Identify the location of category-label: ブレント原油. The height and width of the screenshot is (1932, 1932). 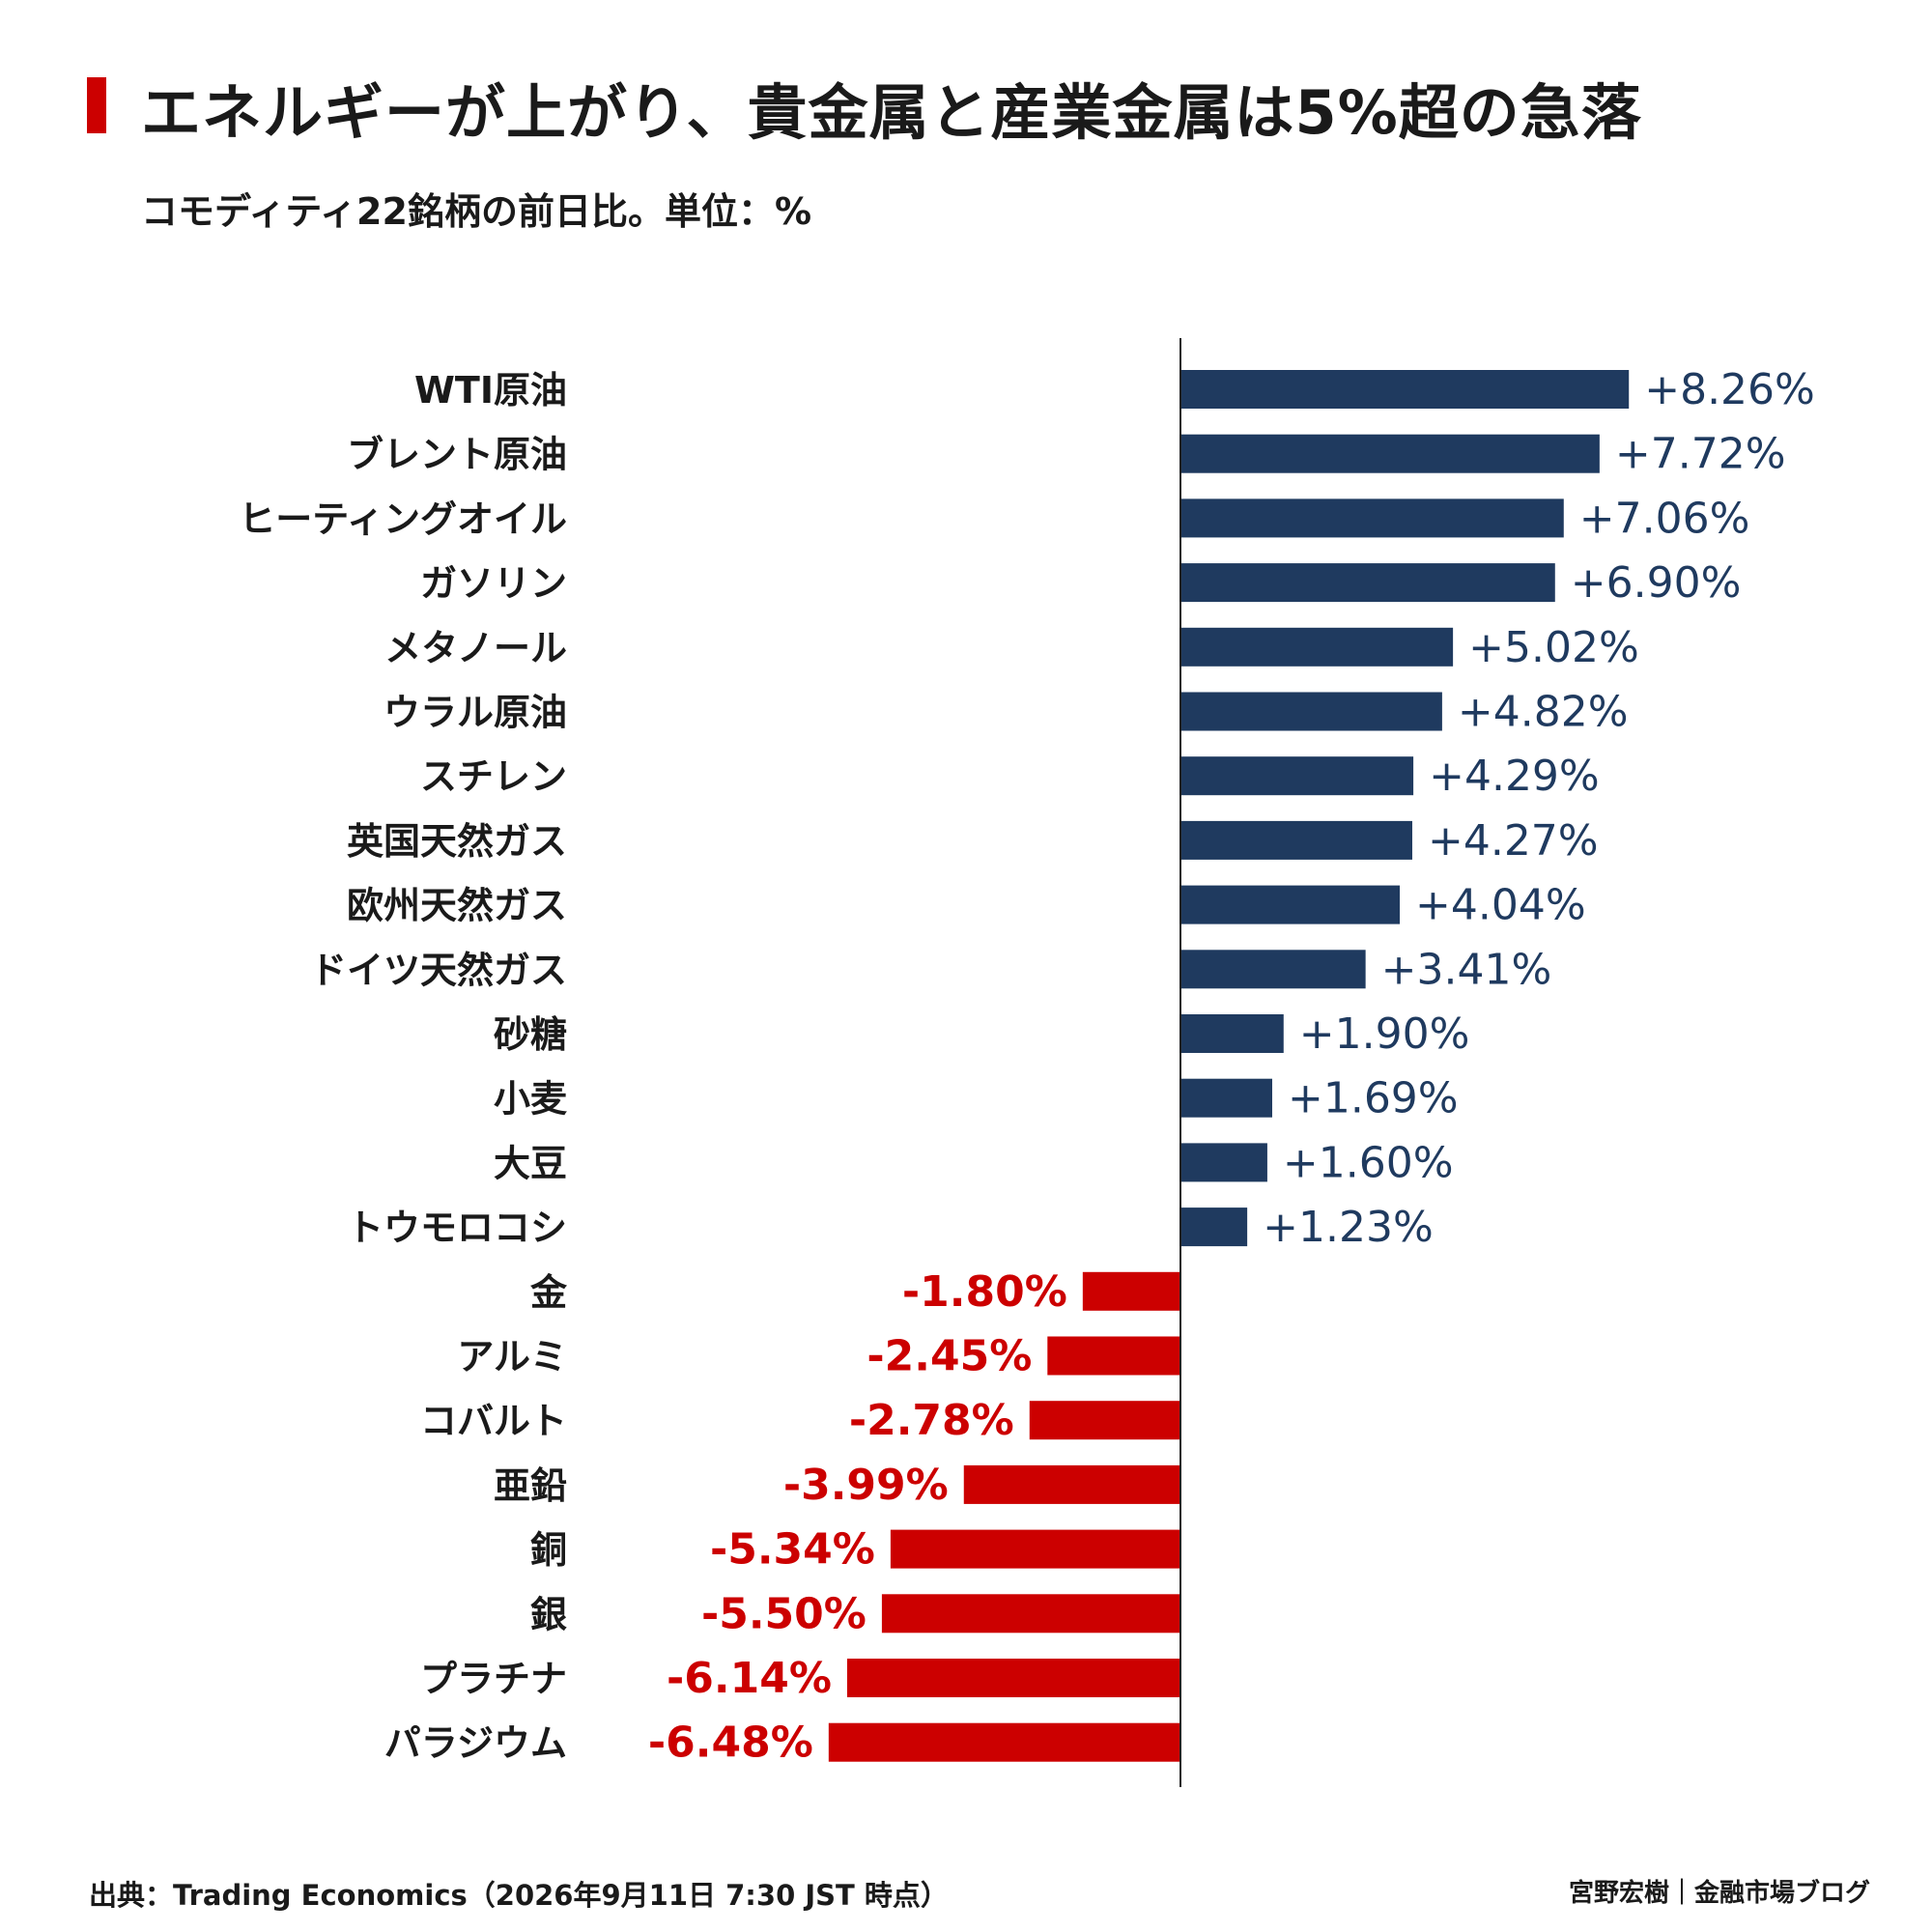
(457, 455).